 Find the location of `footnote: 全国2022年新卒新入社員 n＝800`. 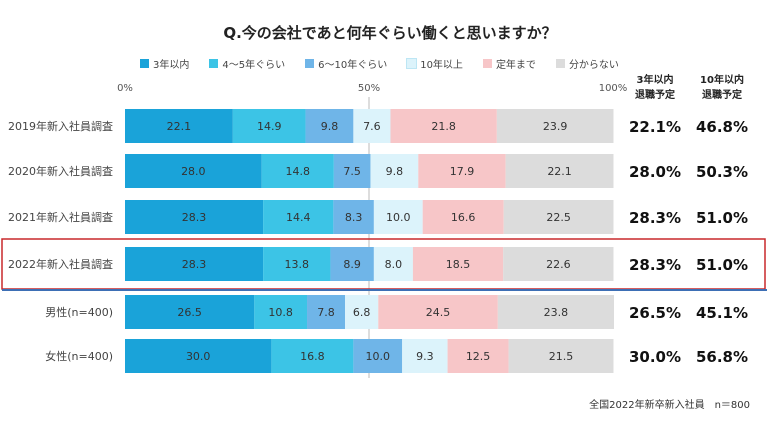

footnote: 全国2022年新卒新入社員 n＝800 is located at coordinates (669, 405).